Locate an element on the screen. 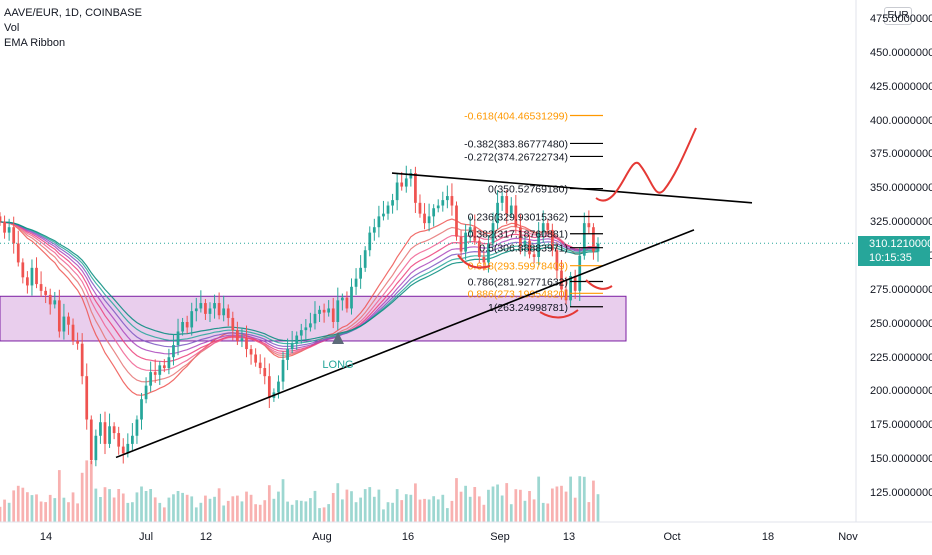 This screenshot has height=555, width=932. fib-level-label: 0.5(306.88883971) is located at coordinates (523, 249).